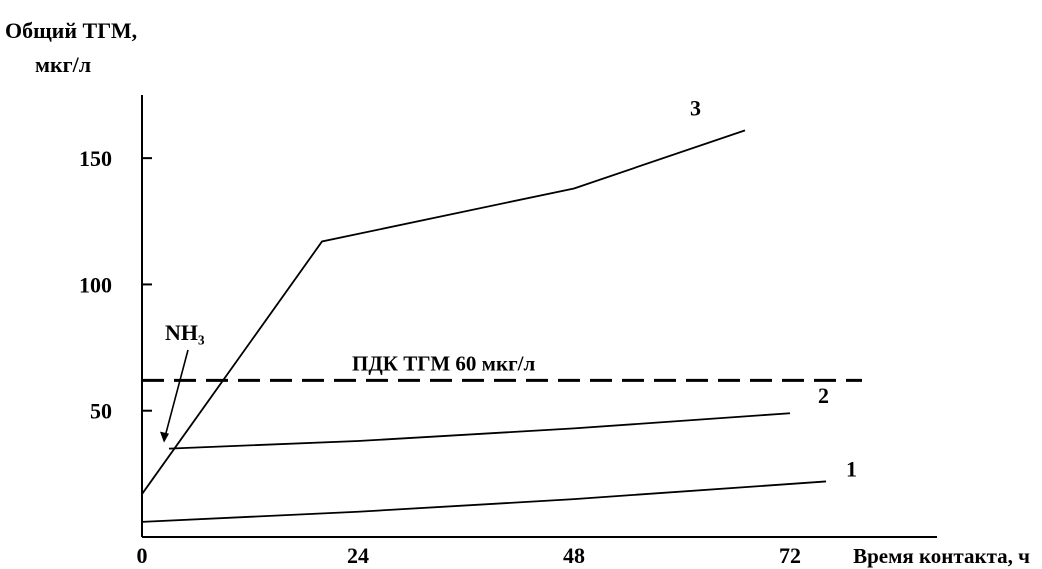  I want to click on y-tick-label: 100, so click(95, 284).